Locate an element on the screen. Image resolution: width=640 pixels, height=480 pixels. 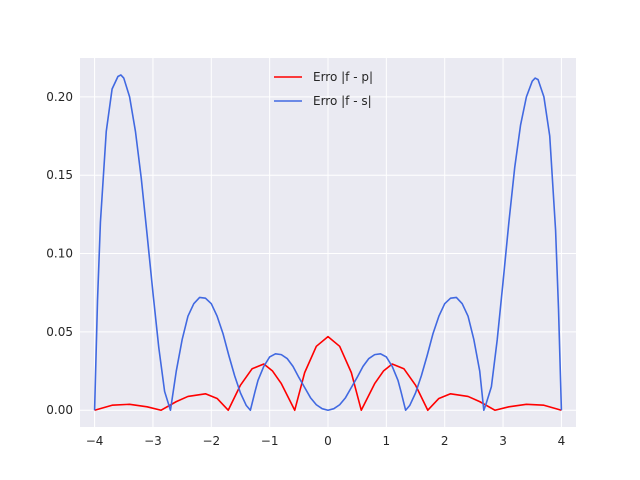
x-tick-label: 4 is located at coordinates (562, 441).